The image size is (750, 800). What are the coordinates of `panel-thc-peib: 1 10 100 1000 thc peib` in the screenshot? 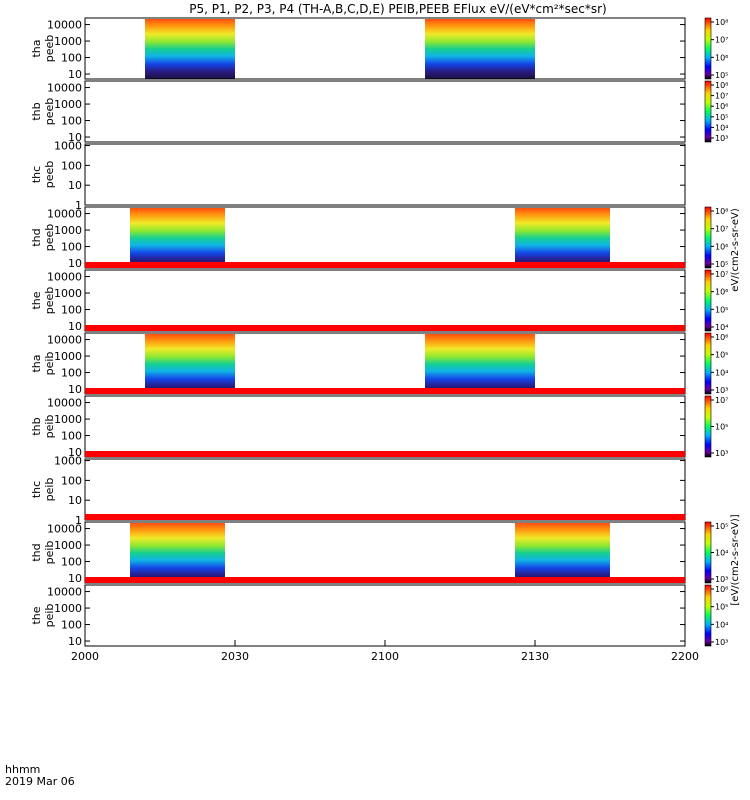 It's located at (358, 489).